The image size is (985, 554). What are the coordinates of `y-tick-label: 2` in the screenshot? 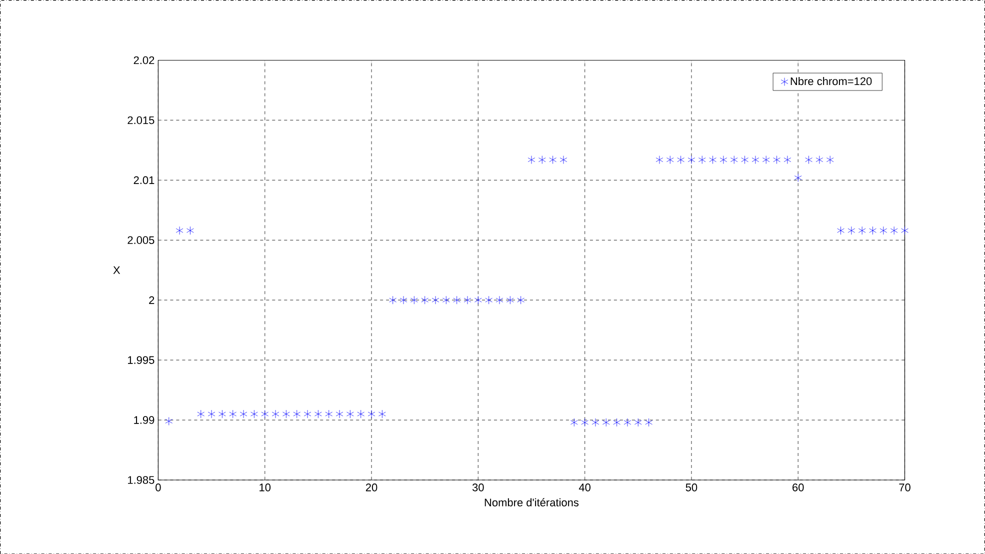 It's located at (151, 300).